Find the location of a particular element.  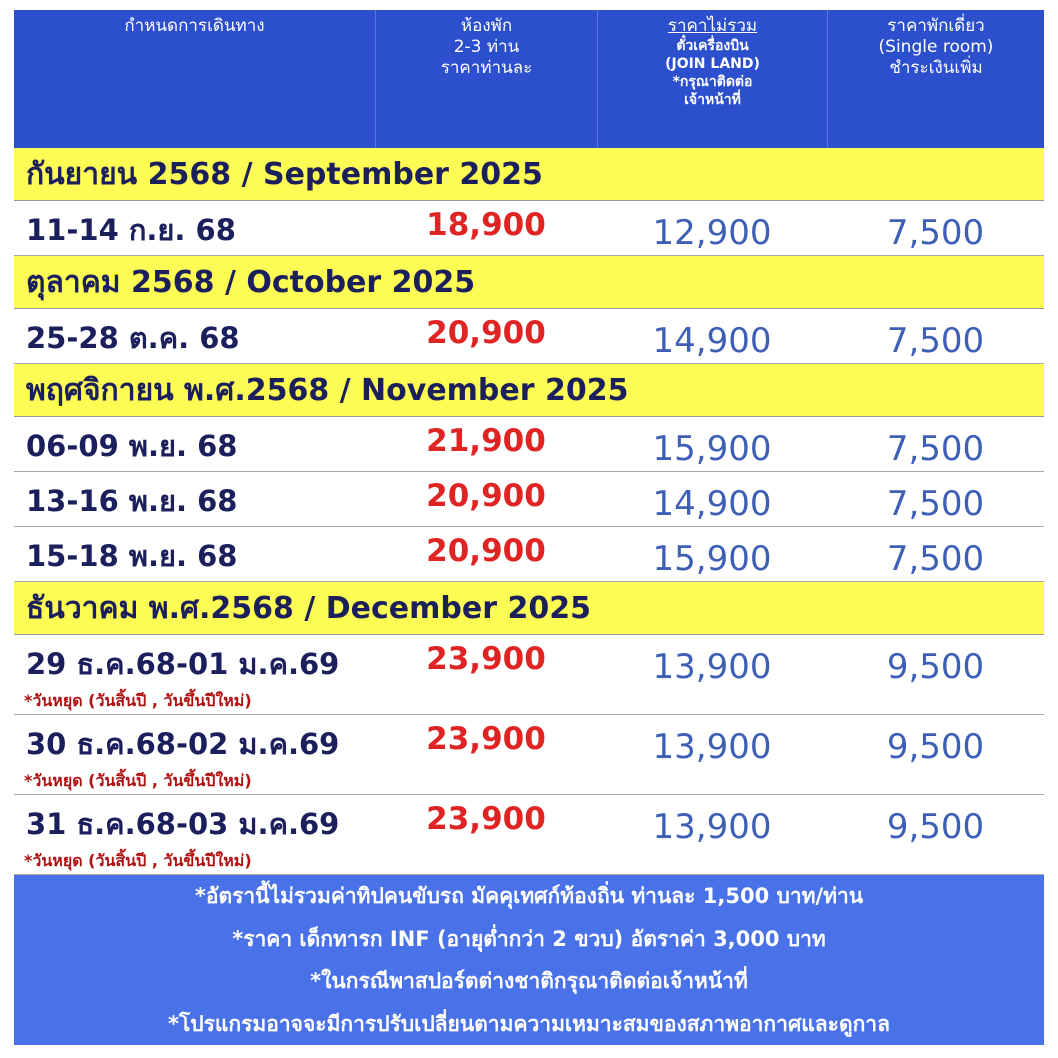

date: 13-16 พ.ย. 68 is located at coordinates (132, 501).